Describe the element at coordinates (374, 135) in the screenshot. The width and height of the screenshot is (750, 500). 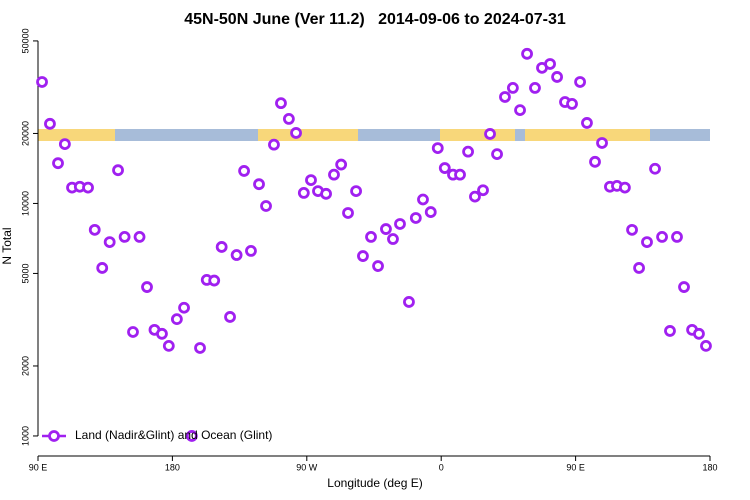
I see `land-ocean-strip` at that location.